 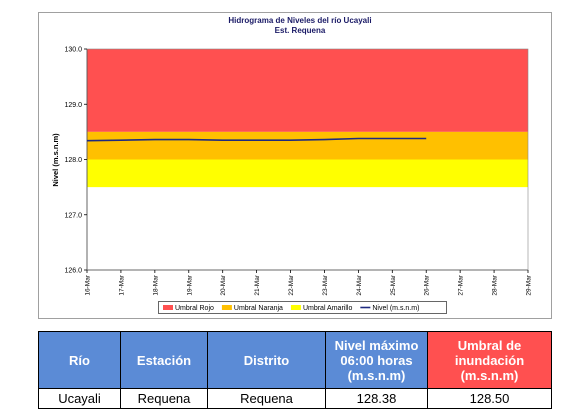 What do you see at coordinates (489, 398) in the screenshot?
I see `table-cell: 128.50` at bounding box center [489, 398].